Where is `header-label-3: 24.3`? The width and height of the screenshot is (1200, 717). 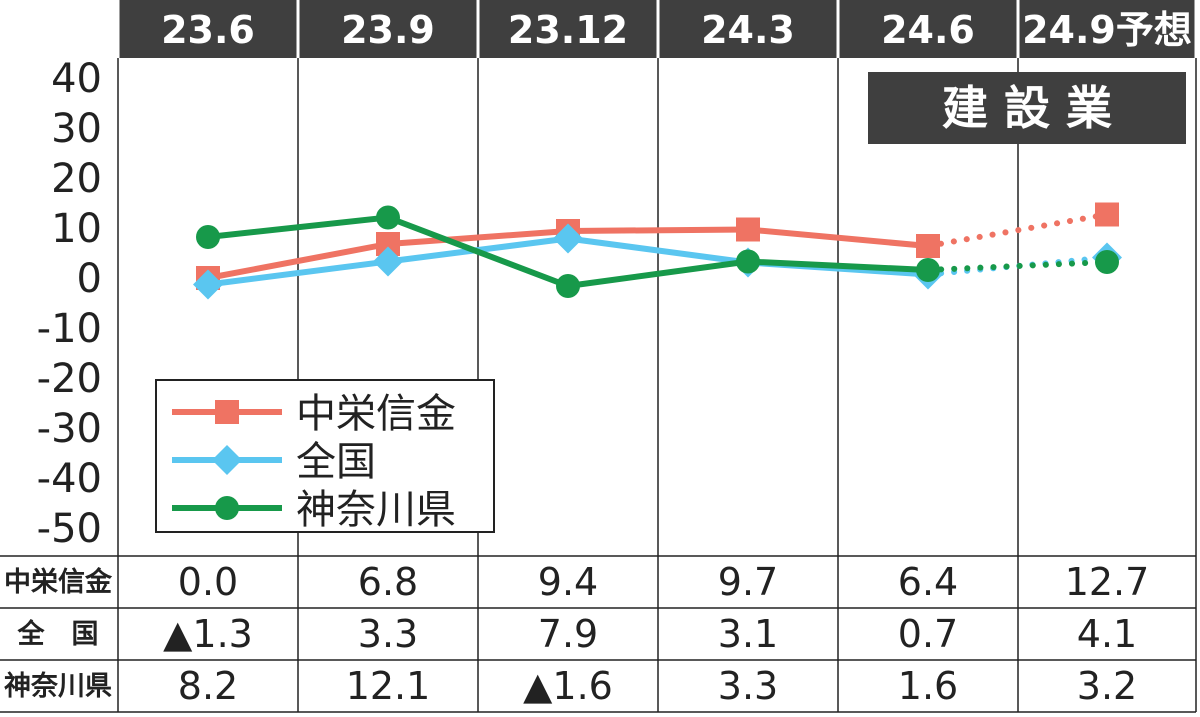 header-label-3: 24.3 is located at coordinates (748, 30).